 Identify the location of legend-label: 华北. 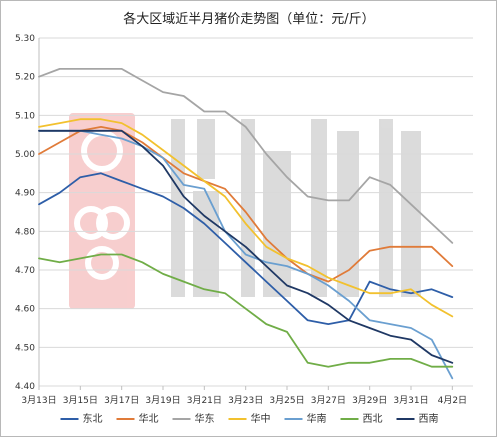
(149, 418).